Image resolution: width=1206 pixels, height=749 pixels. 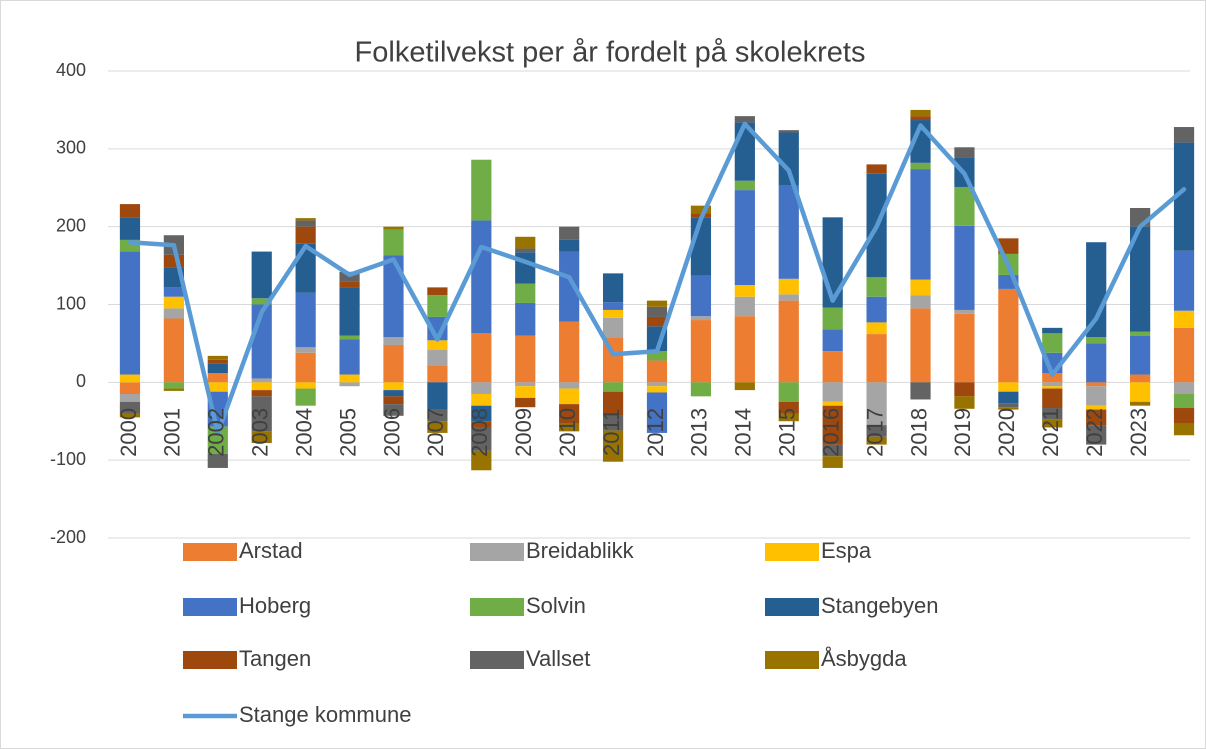 What do you see at coordinates (216, 432) in the screenshot?
I see `x-tick-label: 2002` at bounding box center [216, 432].